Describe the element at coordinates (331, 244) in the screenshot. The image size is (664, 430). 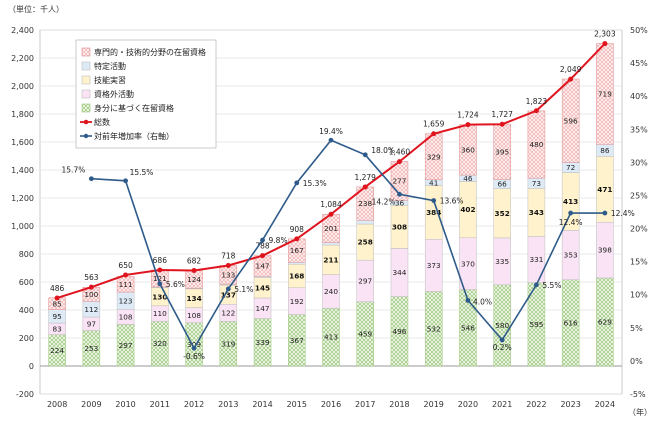
I see `bar-segment` at that location.